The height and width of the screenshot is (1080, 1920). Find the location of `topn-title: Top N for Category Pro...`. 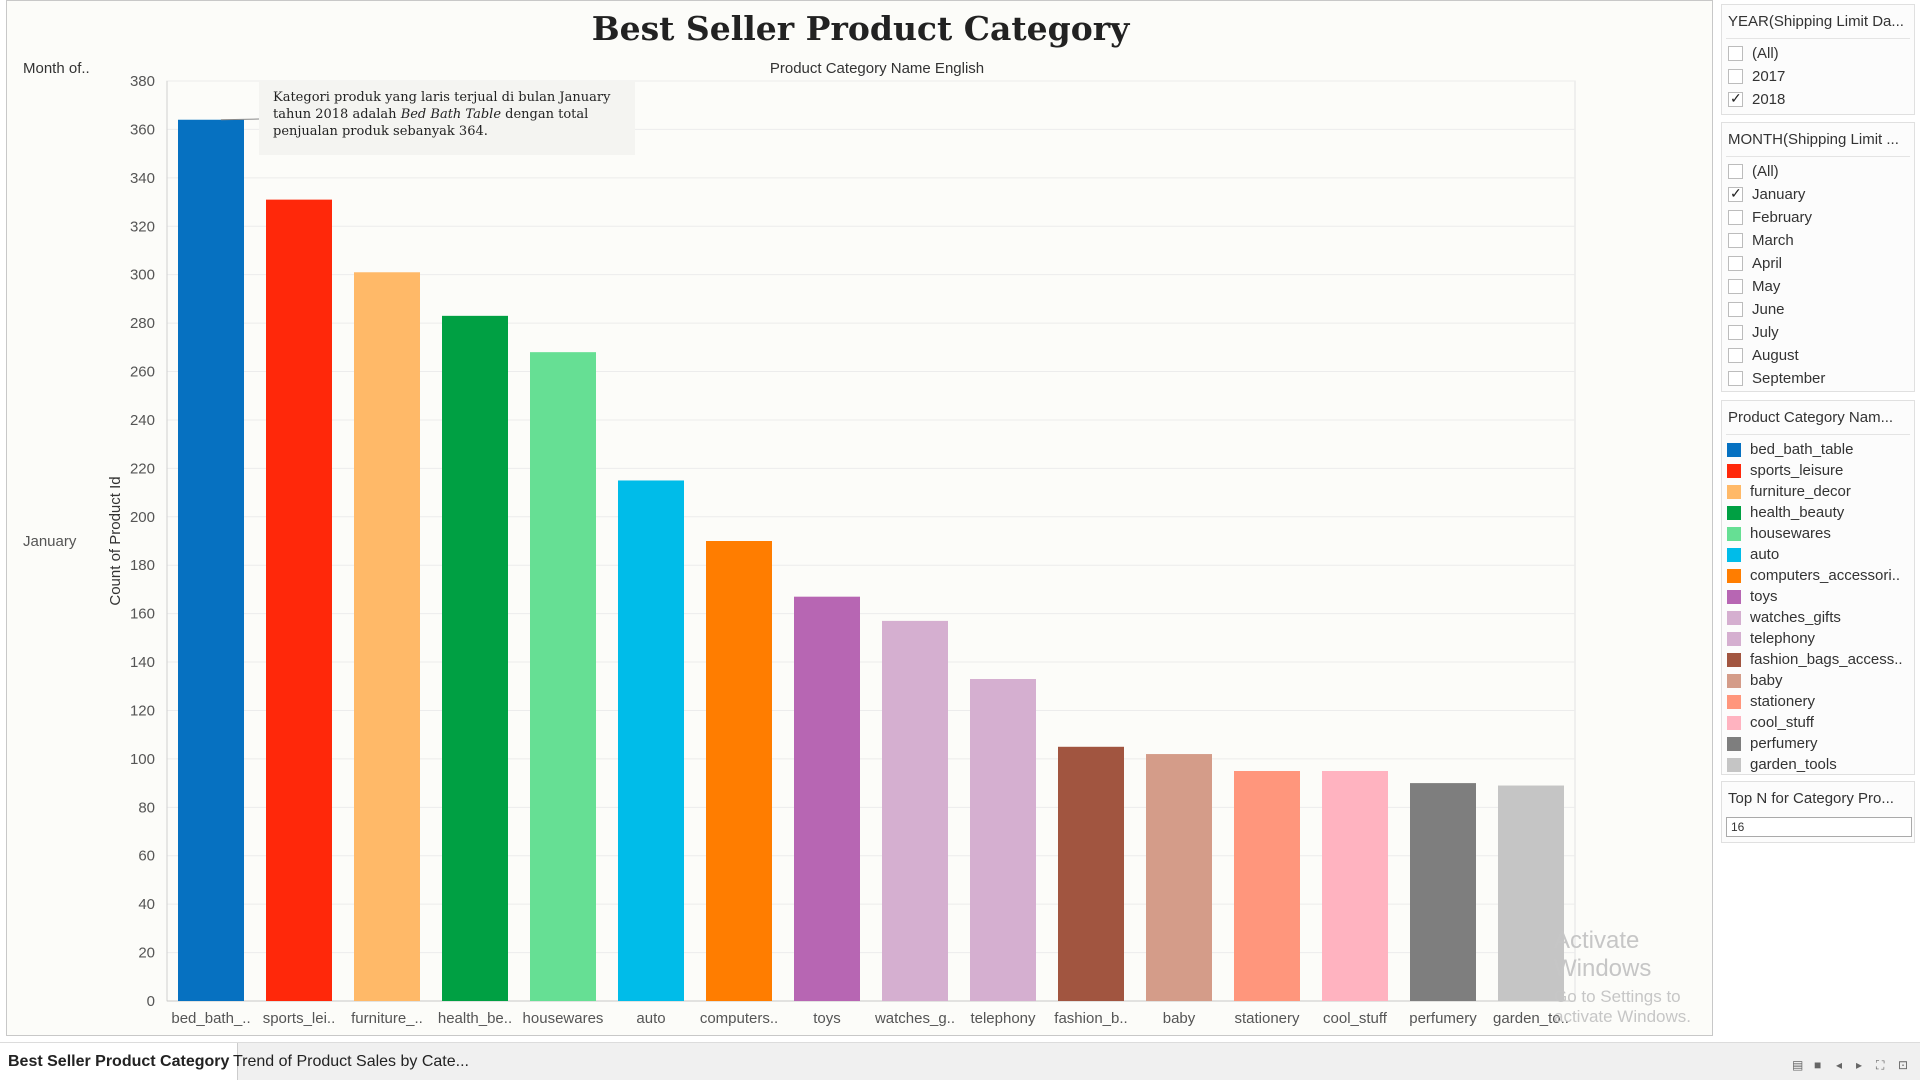

topn-title: Top N for Category Pro... is located at coordinates (1811, 798).